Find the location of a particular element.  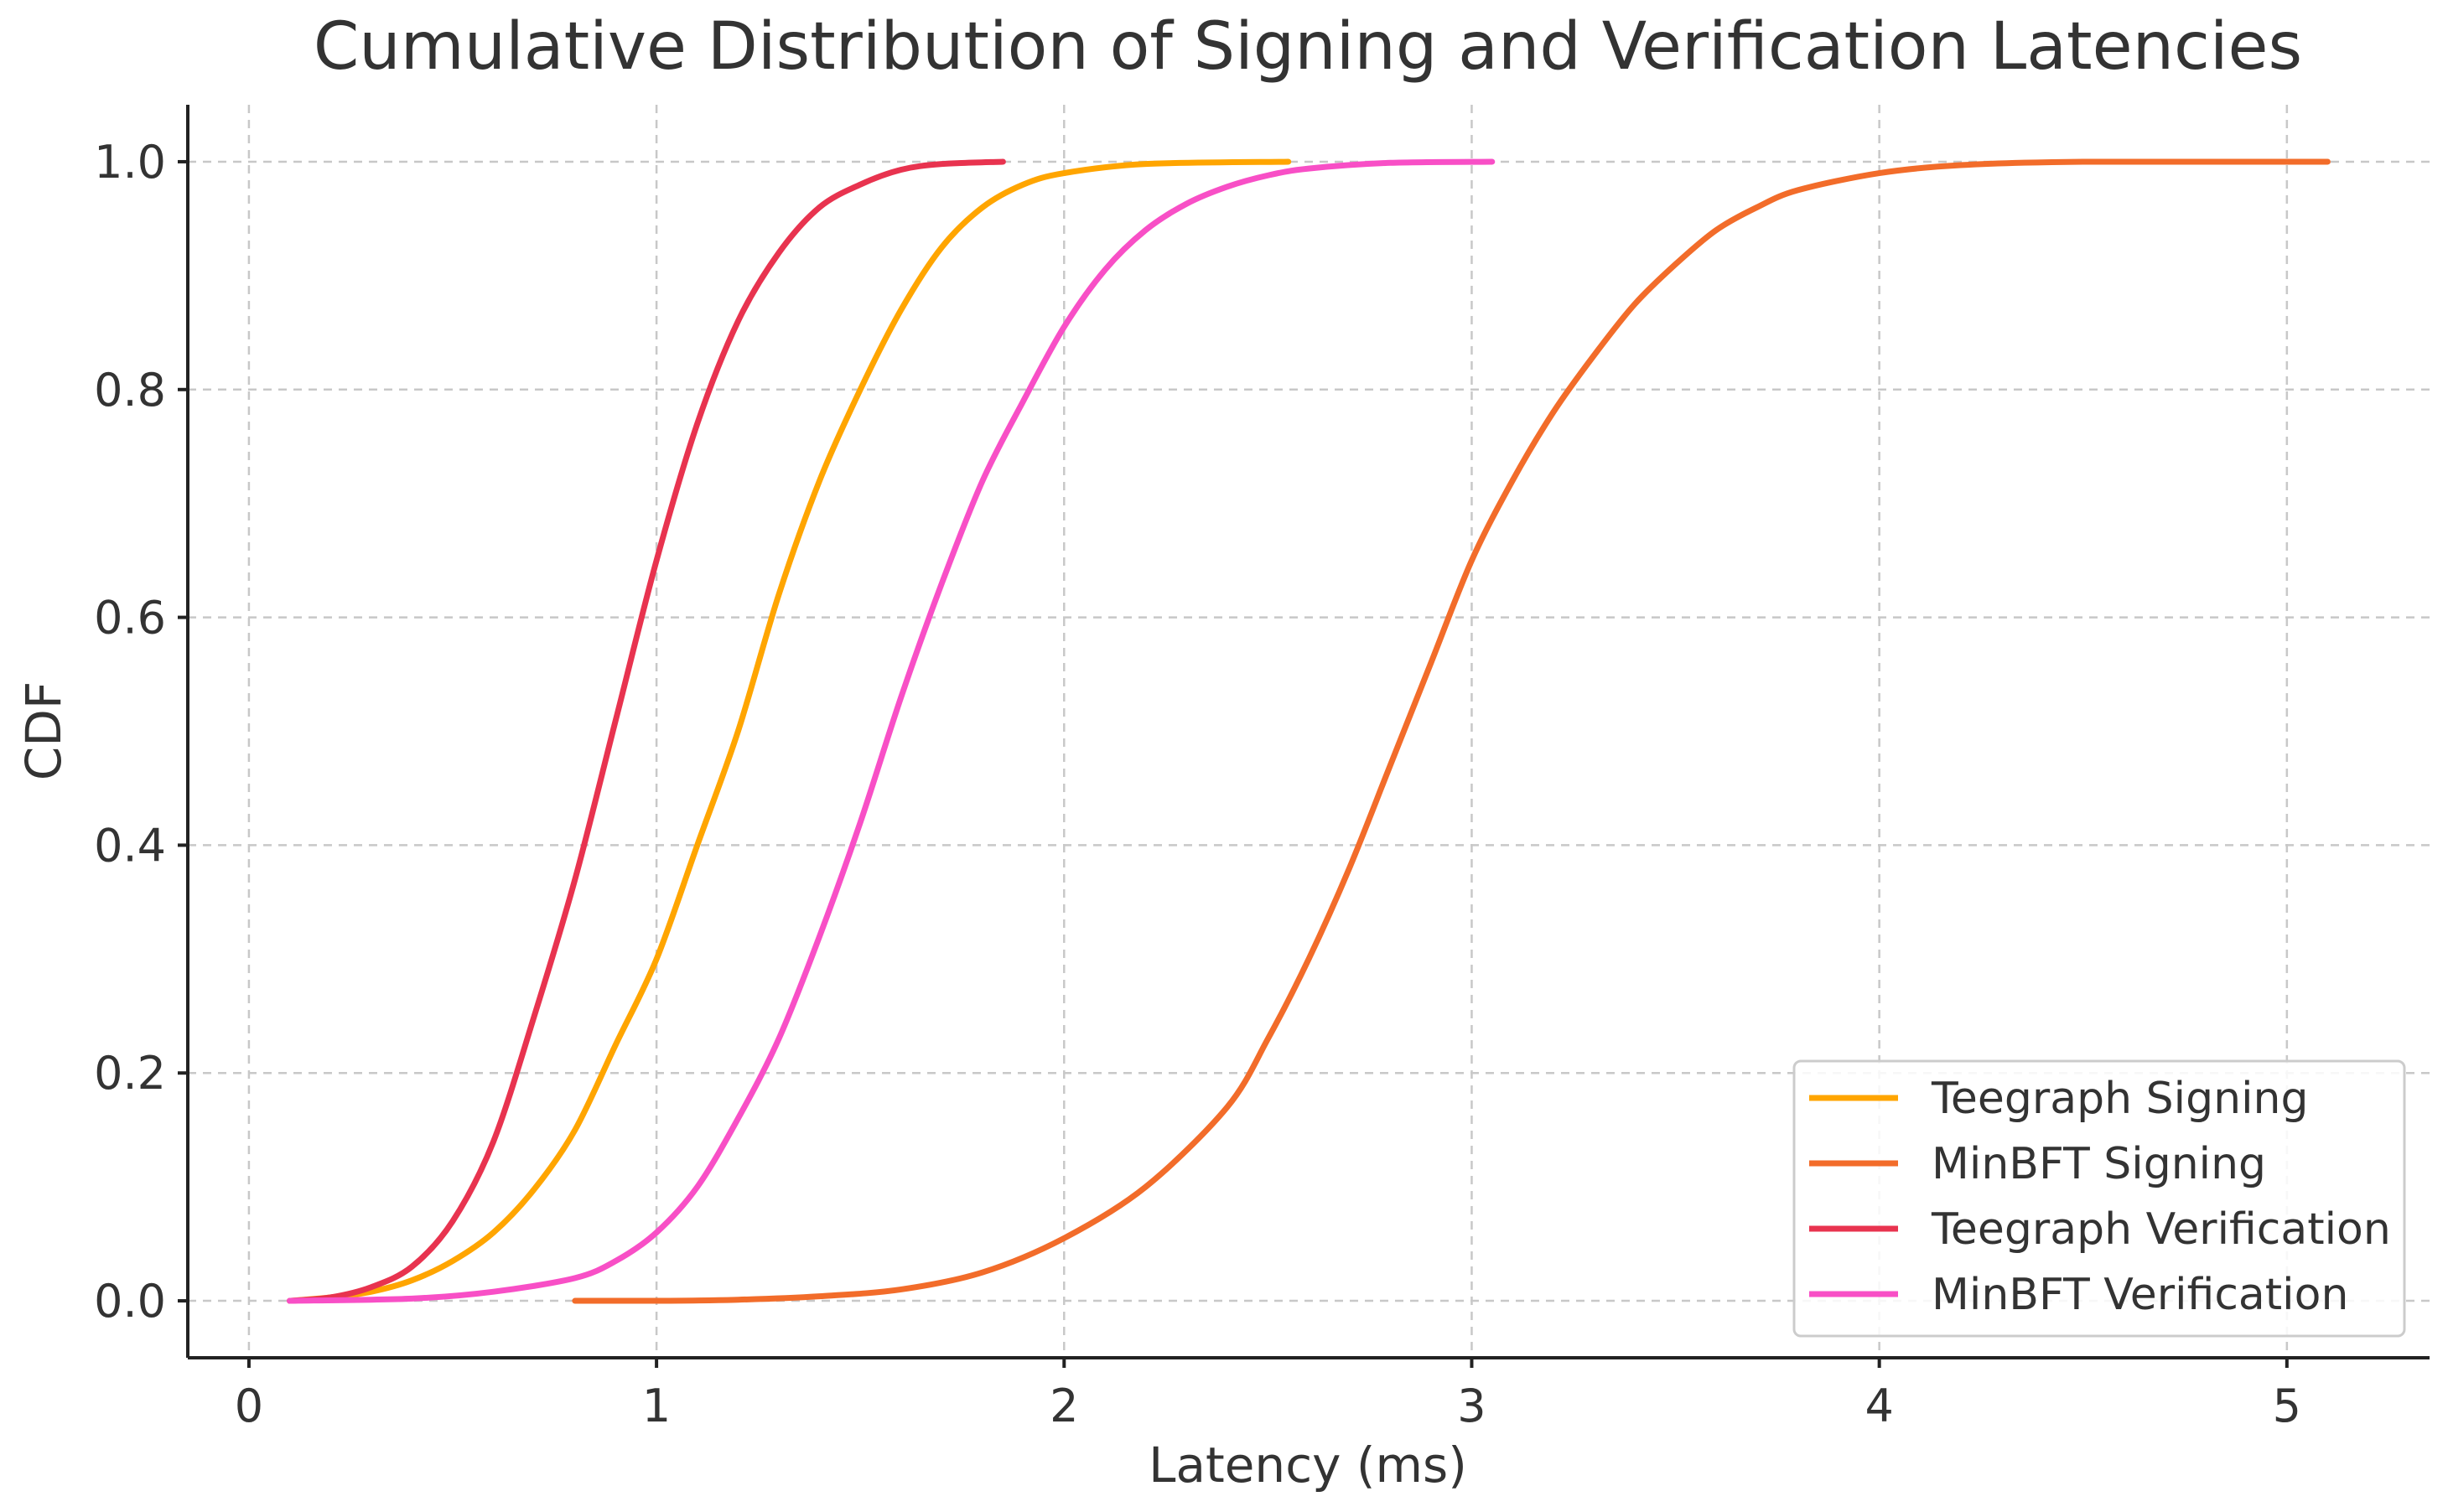

x-tick-label: 1 is located at coordinates (656, 1406).